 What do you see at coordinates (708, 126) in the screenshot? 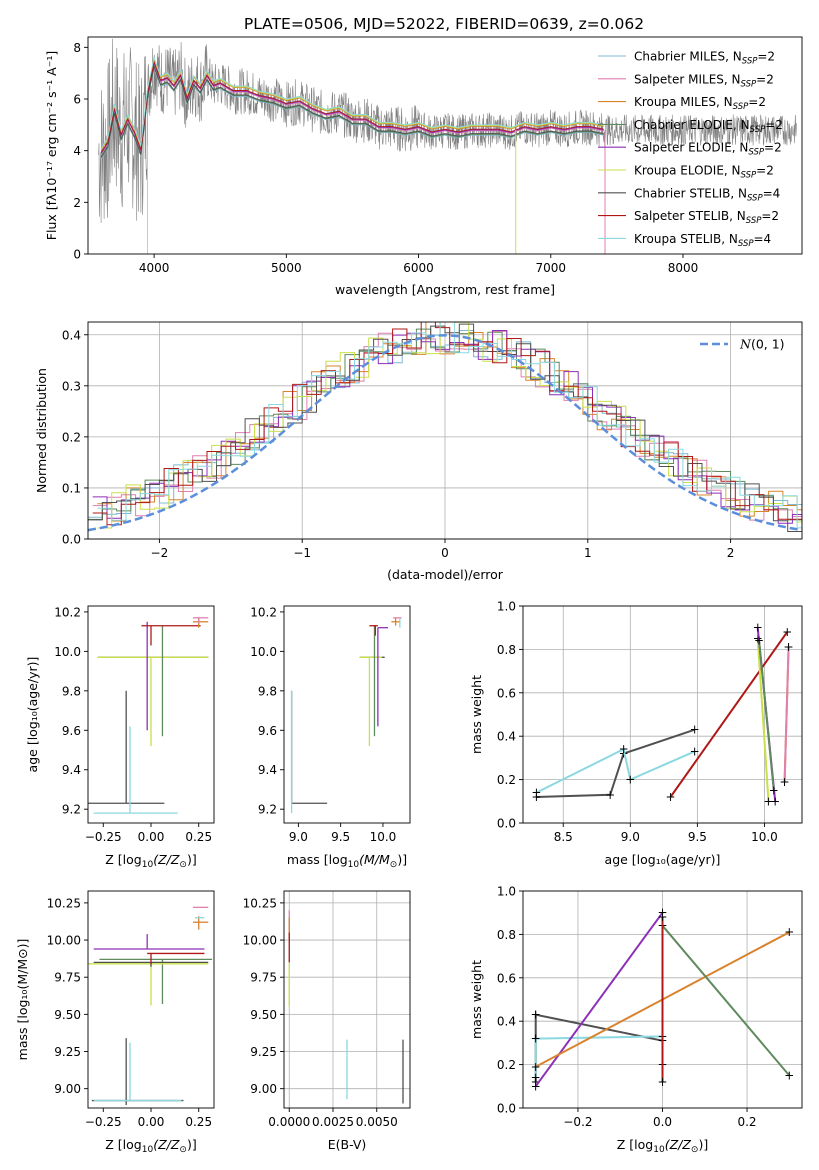
I see `legend-label: Chabrier ELODIE, NSSP=2` at bounding box center [708, 126].